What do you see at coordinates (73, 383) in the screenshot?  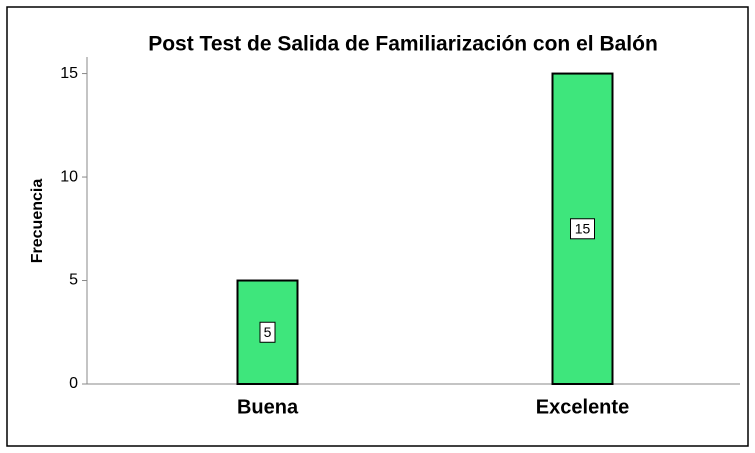 I see `y-tick-label: 0` at bounding box center [73, 383].